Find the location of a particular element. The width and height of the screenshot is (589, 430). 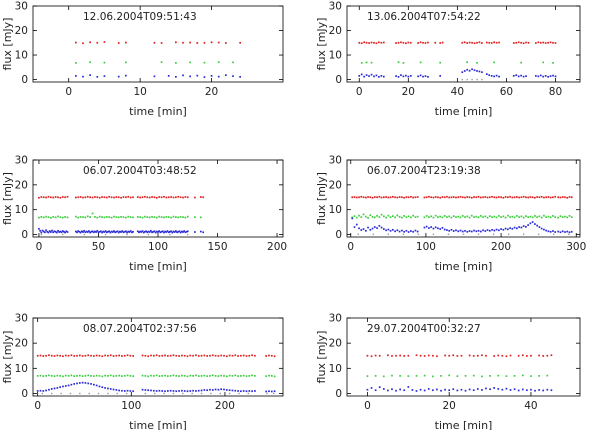

series-top is located at coordinates (156, 356).